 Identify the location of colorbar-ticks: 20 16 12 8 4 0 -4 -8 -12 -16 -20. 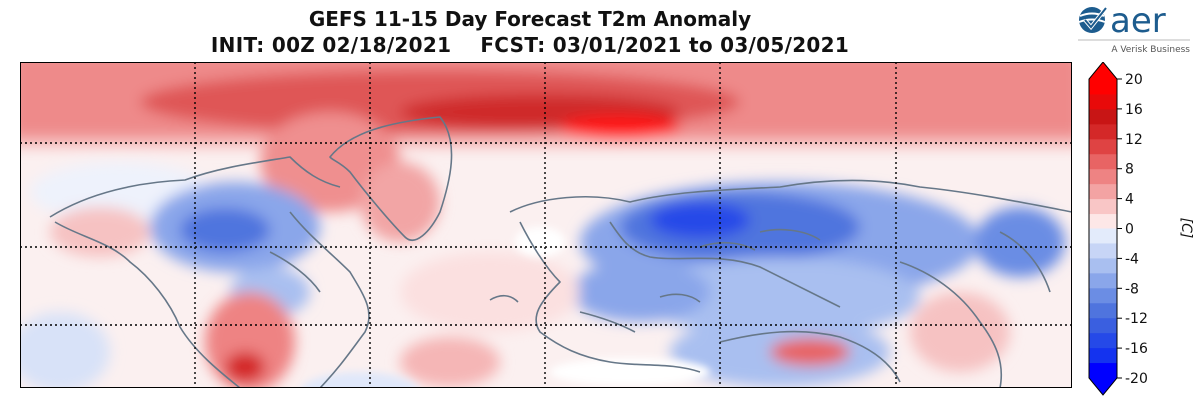
(1132, 229).